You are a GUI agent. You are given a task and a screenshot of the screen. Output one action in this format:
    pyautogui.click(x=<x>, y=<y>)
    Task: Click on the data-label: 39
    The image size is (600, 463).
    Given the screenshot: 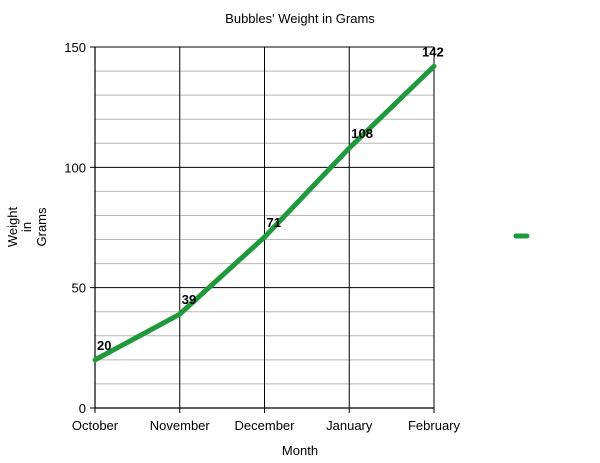 What is the action you would take?
    pyautogui.click(x=189, y=299)
    